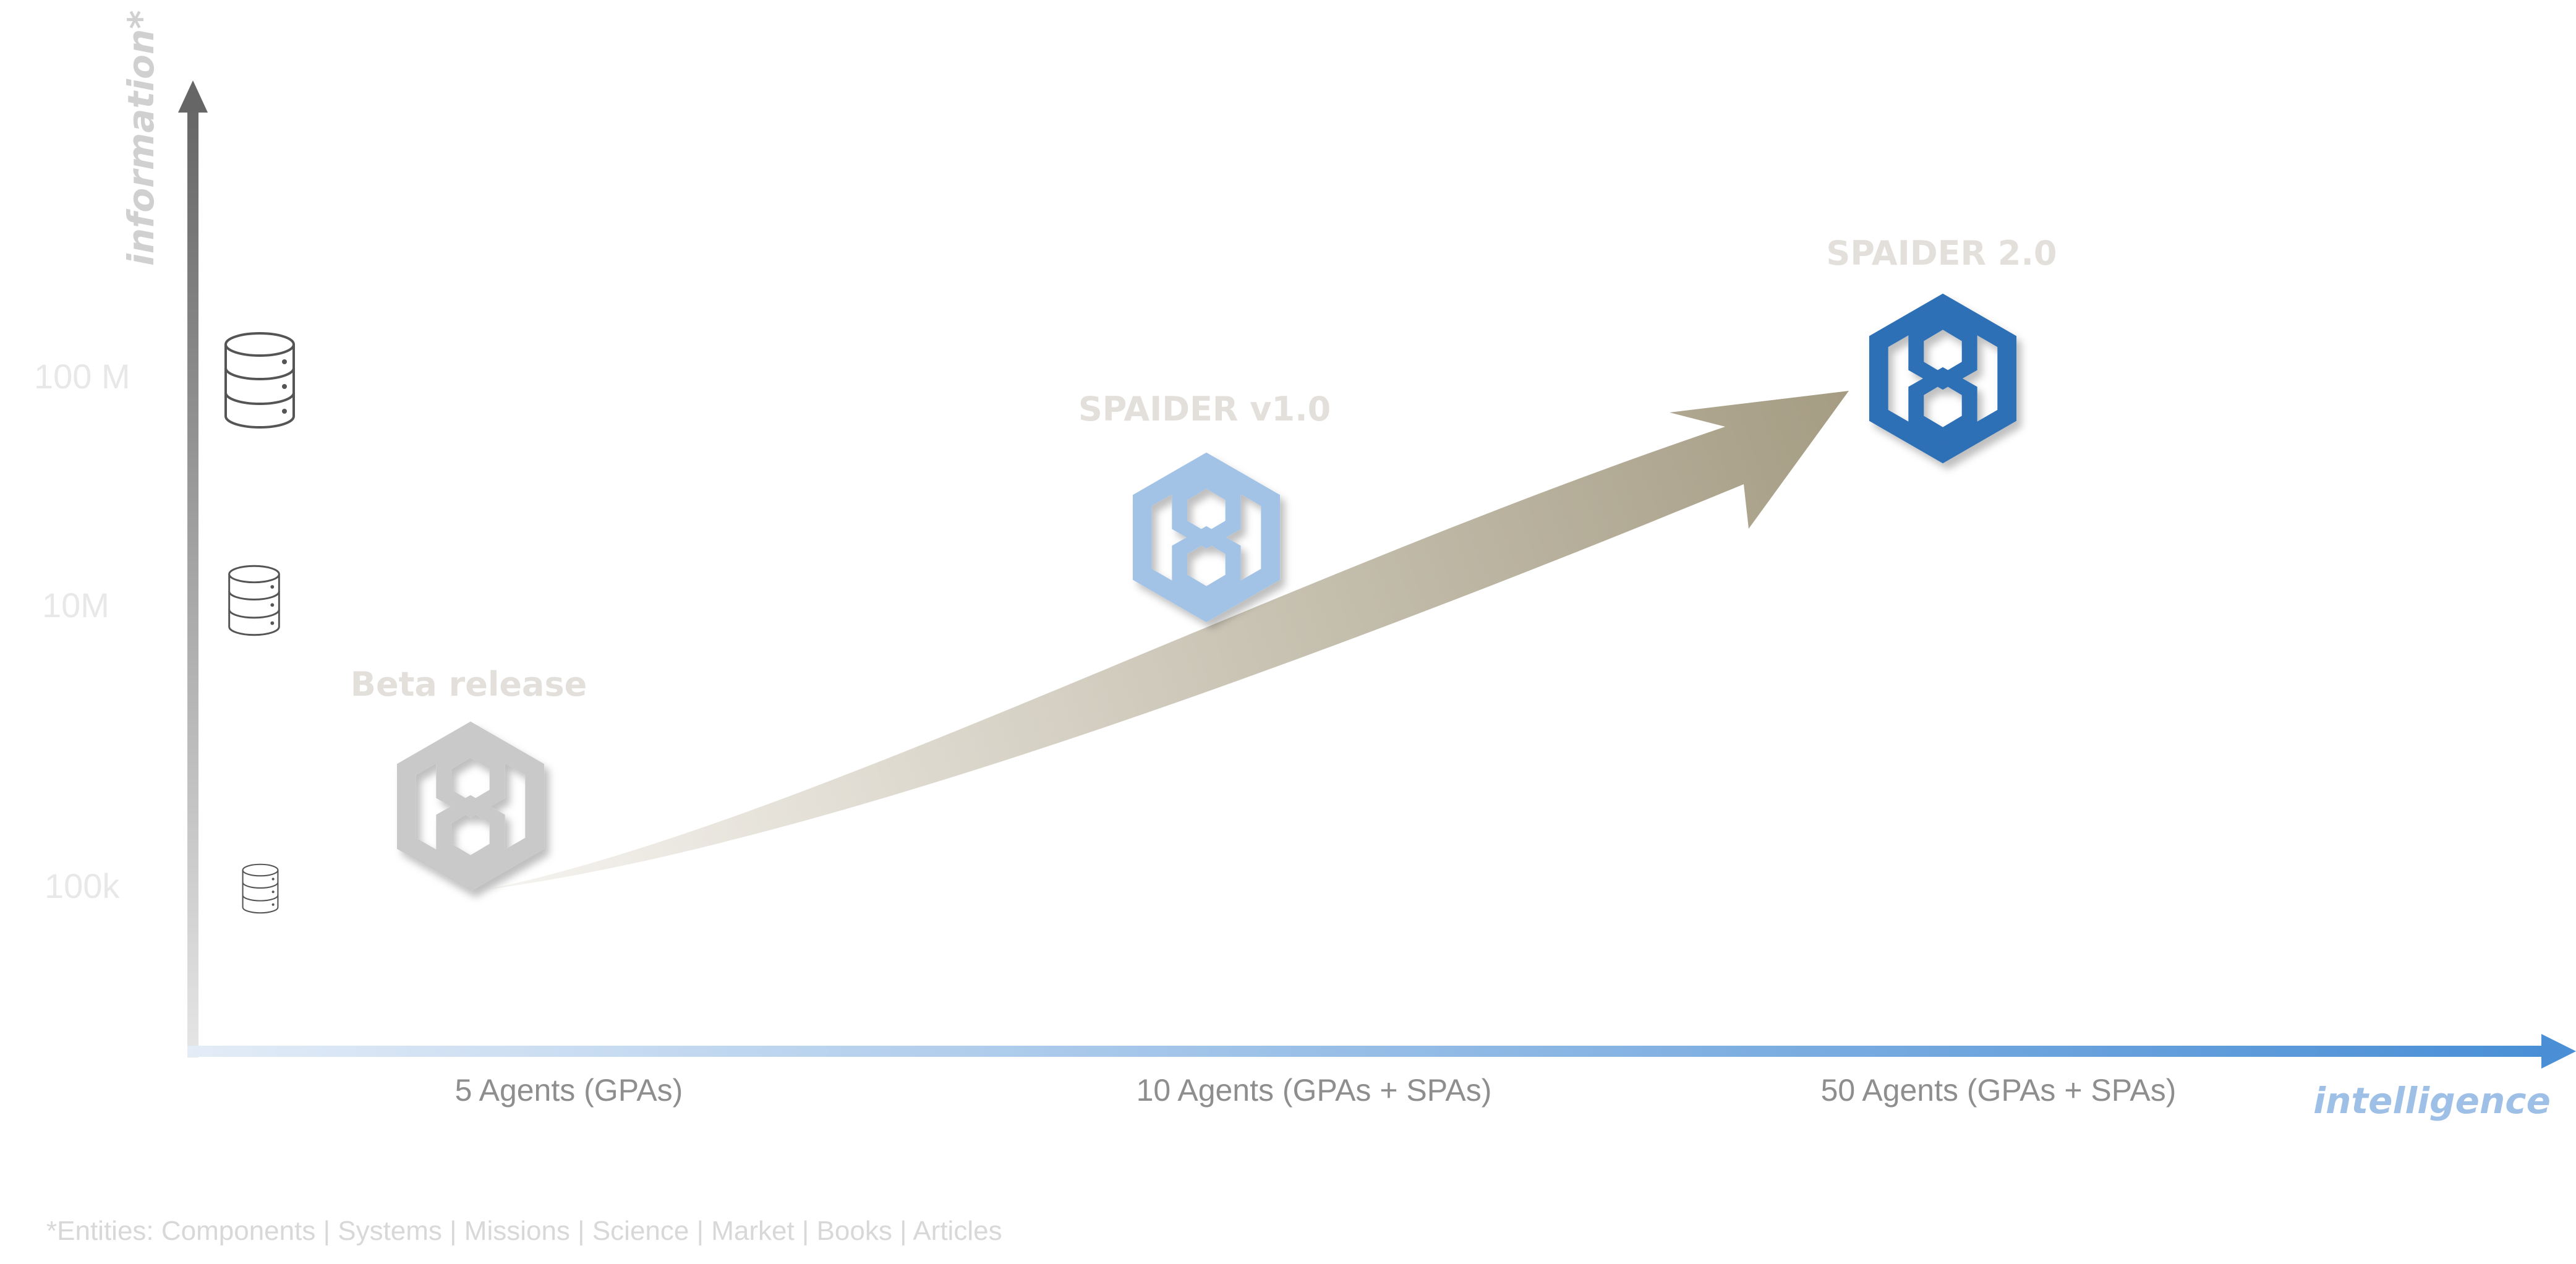  What do you see at coordinates (569, 1090) in the screenshot?
I see `x-tick-5-agents: 5 Agents (GPAs)` at bounding box center [569, 1090].